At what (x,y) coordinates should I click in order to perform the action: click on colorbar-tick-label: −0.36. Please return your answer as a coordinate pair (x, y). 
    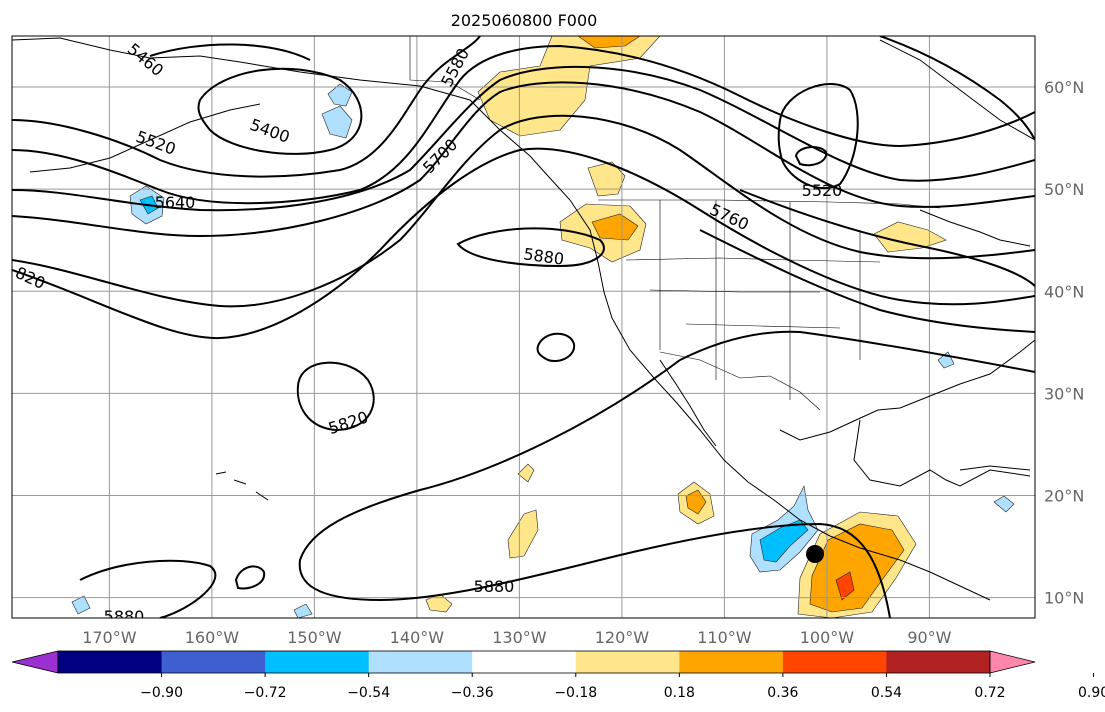
    Looking at the image, I should click on (472, 693).